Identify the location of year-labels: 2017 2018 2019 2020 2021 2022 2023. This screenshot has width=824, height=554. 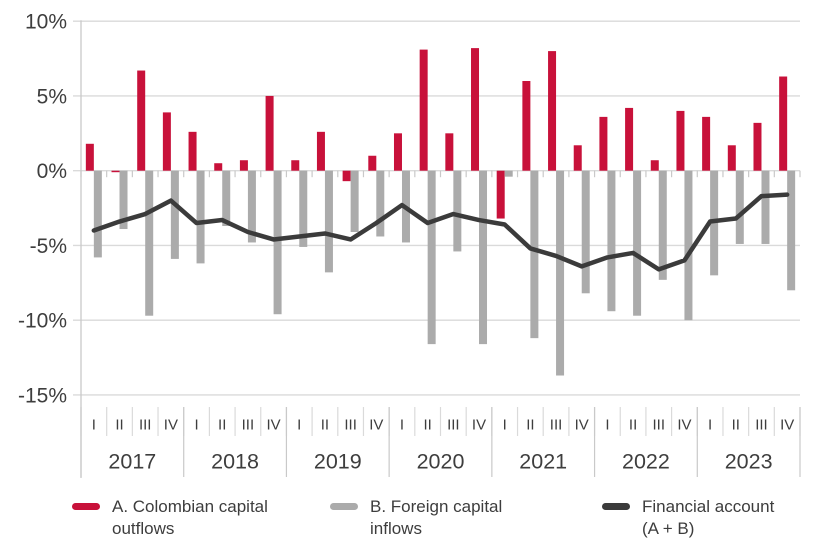
(440, 462).